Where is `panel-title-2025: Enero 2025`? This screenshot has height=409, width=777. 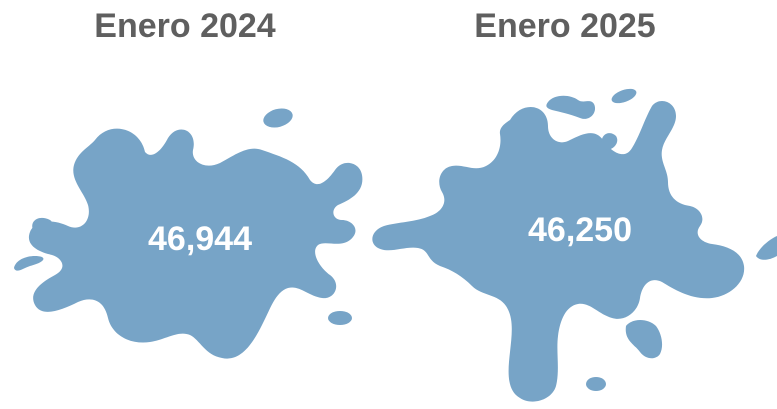 panel-title-2025: Enero 2025 is located at coordinates (565, 26).